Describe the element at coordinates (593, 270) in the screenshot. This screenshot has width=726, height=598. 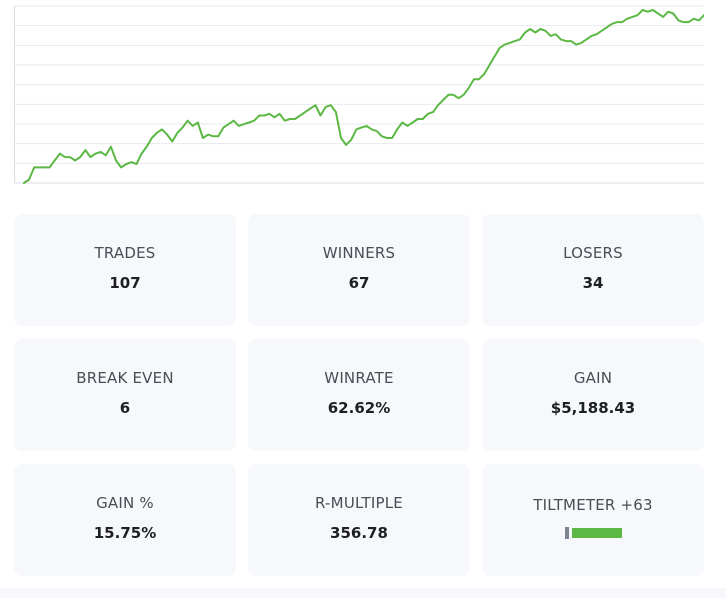
I see `losers-card: LOSERS 34` at that location.